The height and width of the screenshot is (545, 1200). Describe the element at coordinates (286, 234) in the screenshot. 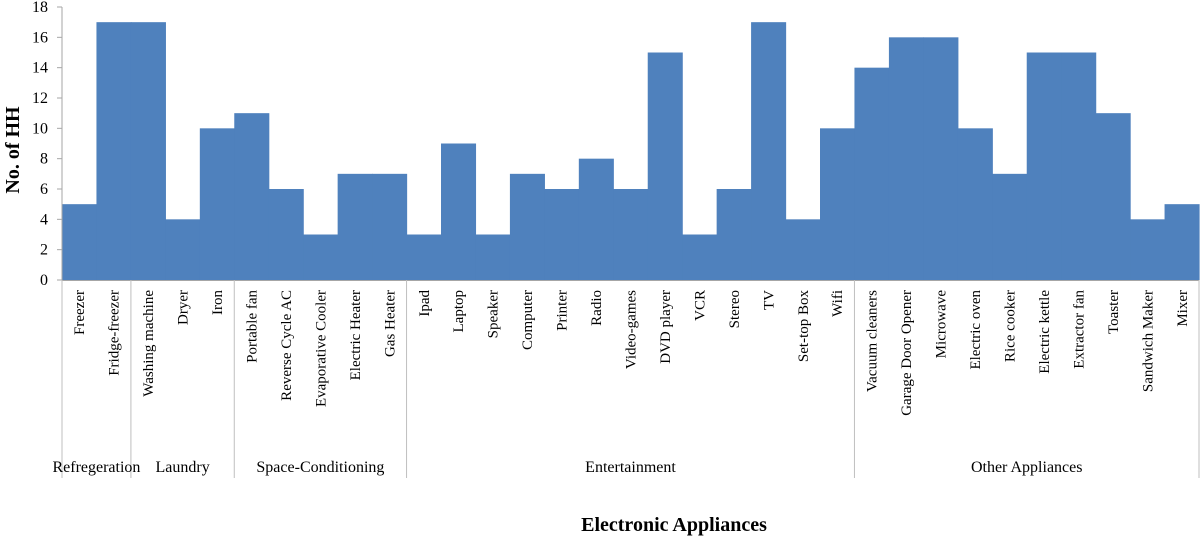

I see `bar-reverse-cycle-ac` at that location.